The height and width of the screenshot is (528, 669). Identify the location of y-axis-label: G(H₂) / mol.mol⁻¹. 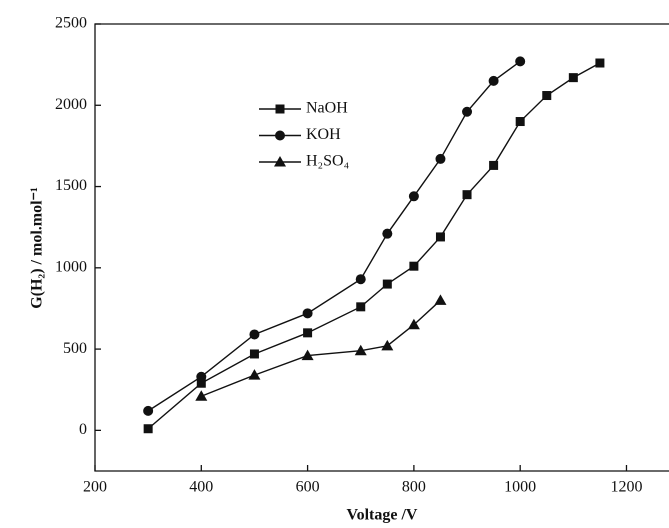
(37, 248).